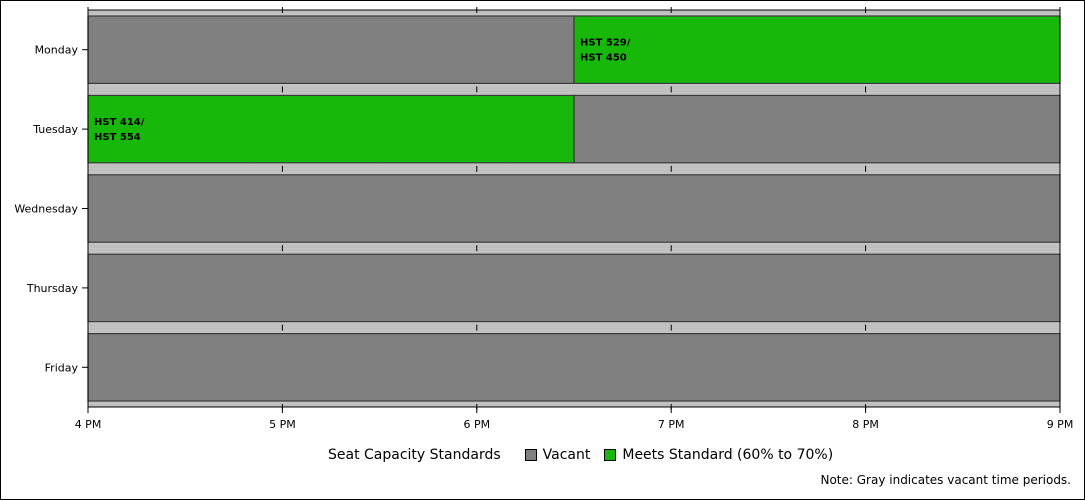 This screenshot has width=1085, height=500. What do you see at coordinates (610, 455) in the screenshot?
I see `legend-swatch-meets-standard` at bounding box center [610, 455].